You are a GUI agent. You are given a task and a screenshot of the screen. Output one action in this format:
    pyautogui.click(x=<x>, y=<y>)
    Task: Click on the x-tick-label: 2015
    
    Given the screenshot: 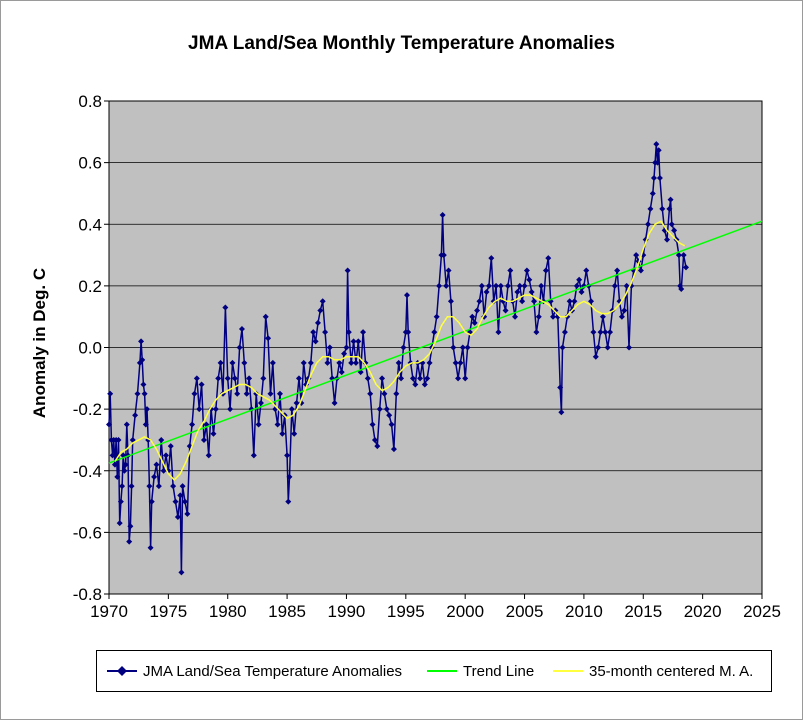 What is the action you would take?
    pyautogui.click(x=643, y=611)
    